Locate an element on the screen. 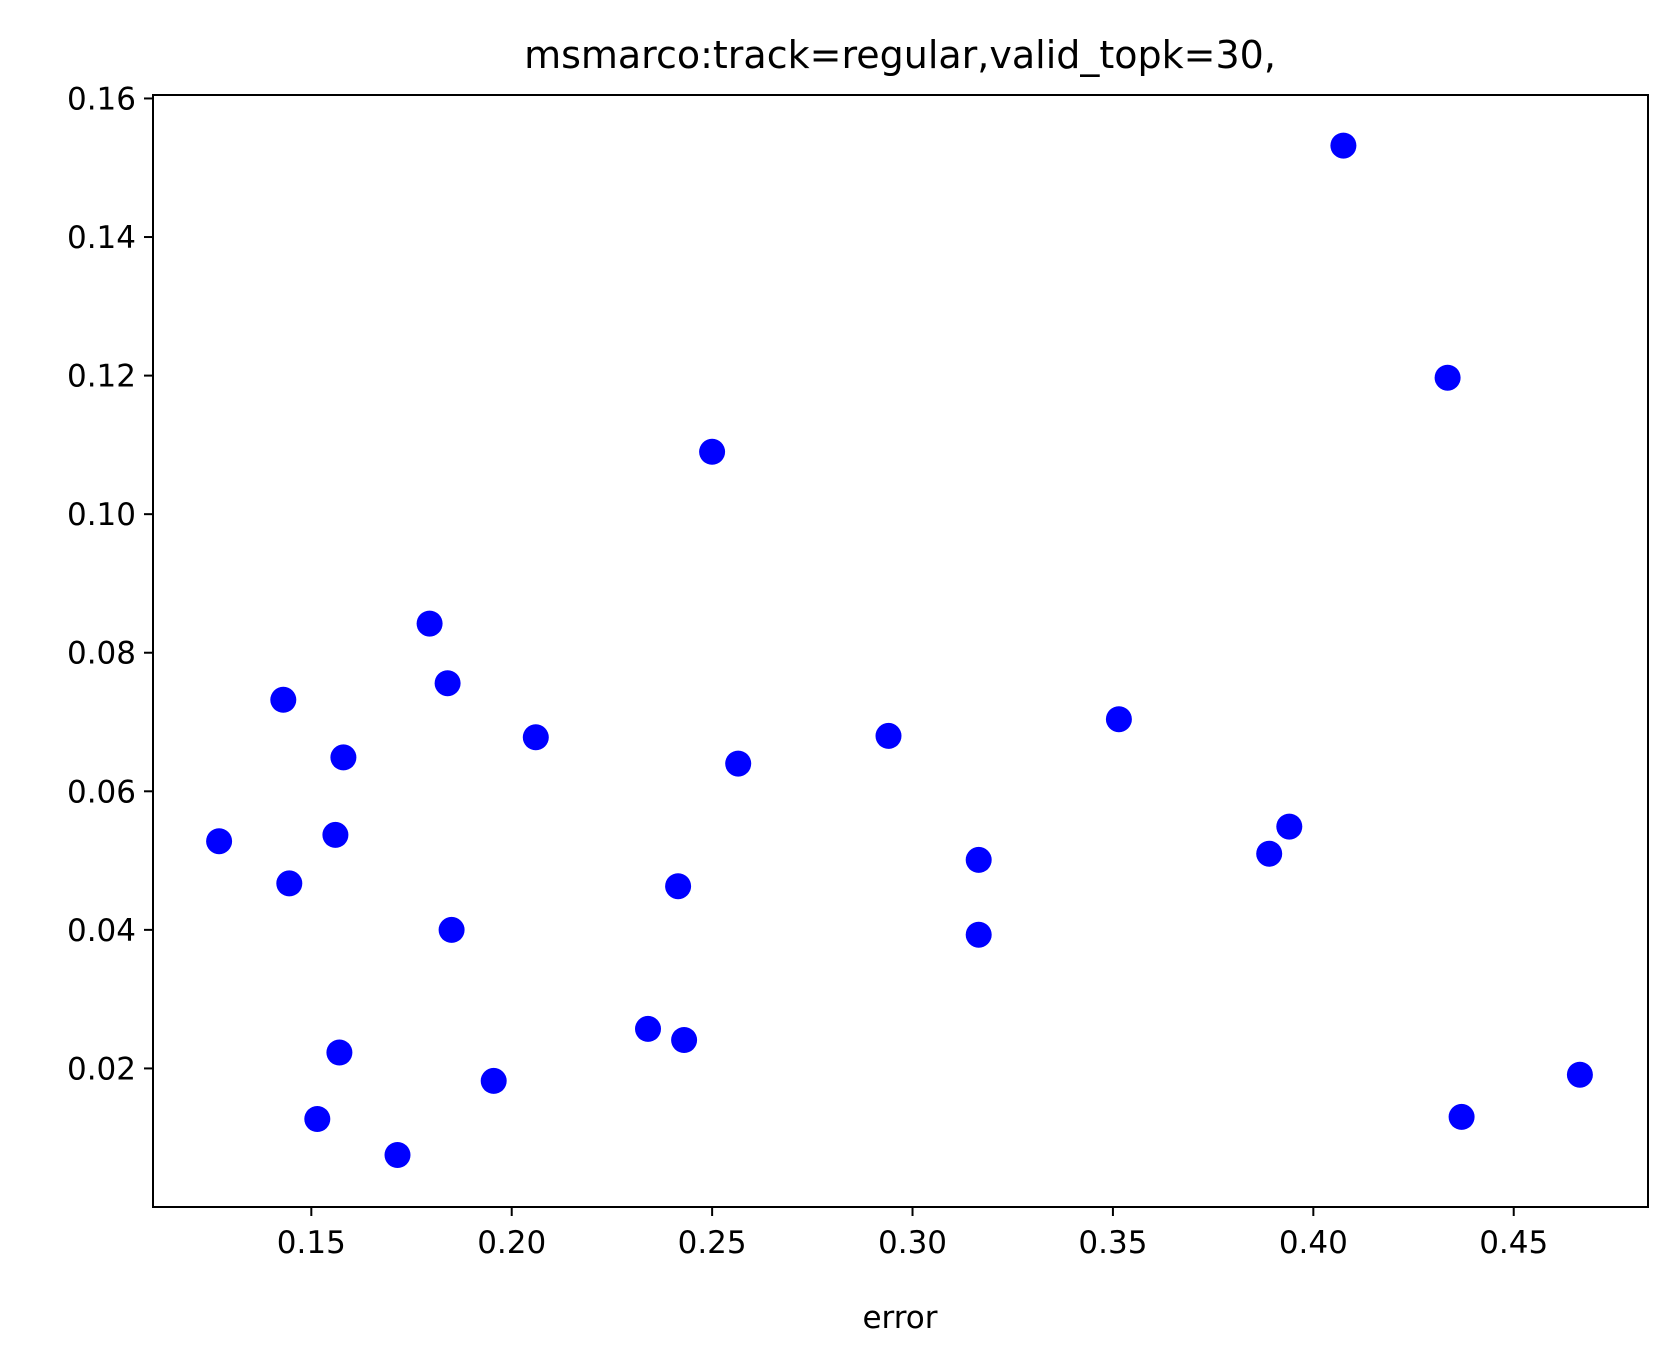  y-tick-label: 0.12 is located at coordinates (101, 377).